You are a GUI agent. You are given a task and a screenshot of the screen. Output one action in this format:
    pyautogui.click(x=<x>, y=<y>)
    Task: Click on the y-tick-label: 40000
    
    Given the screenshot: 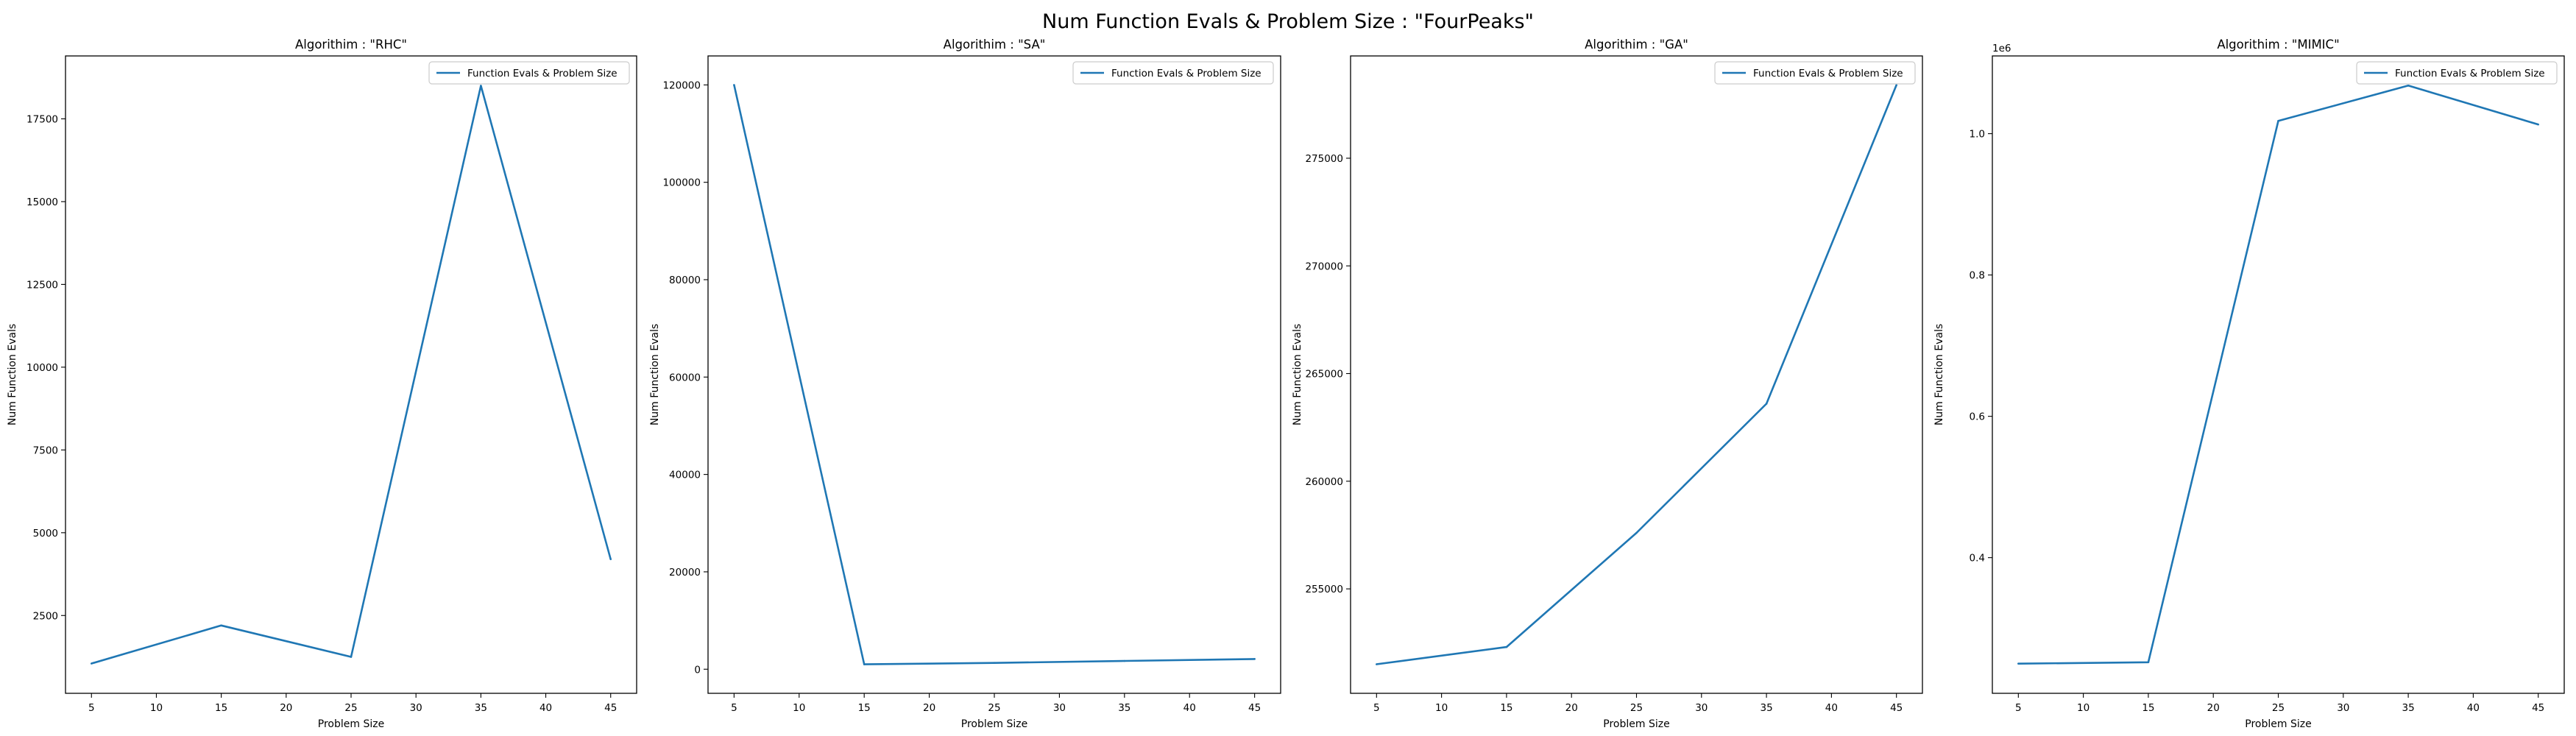 What is the action you would take?
    pyautogui.click(x=685, y=475)
    